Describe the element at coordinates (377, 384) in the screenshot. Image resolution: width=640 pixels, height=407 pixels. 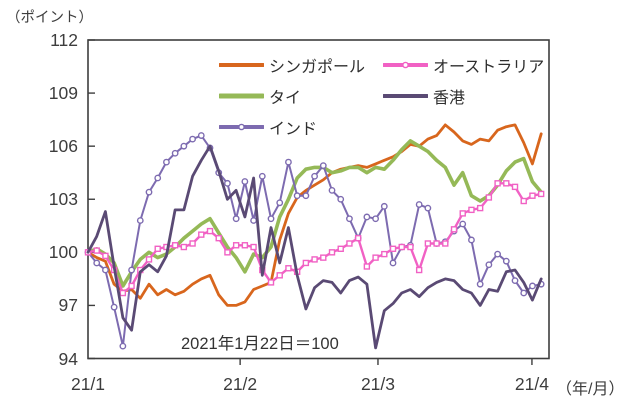
I see `x-tick-label: 21/3` at that location.